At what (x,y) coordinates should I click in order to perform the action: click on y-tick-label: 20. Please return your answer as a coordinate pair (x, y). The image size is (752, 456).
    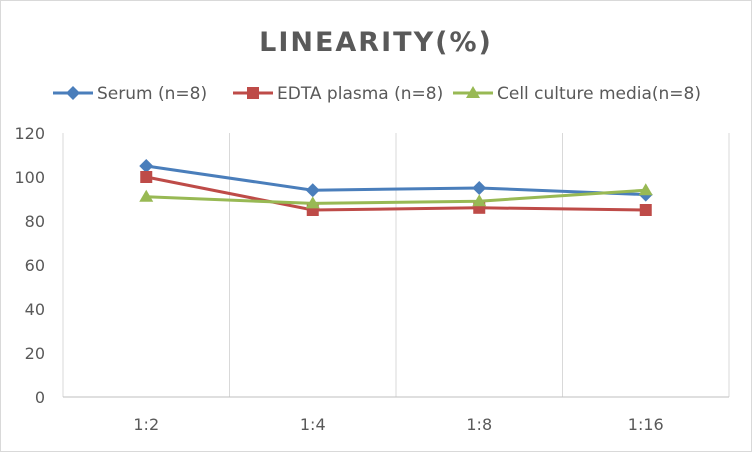
    Looking at the image, I should click on (35, 353).